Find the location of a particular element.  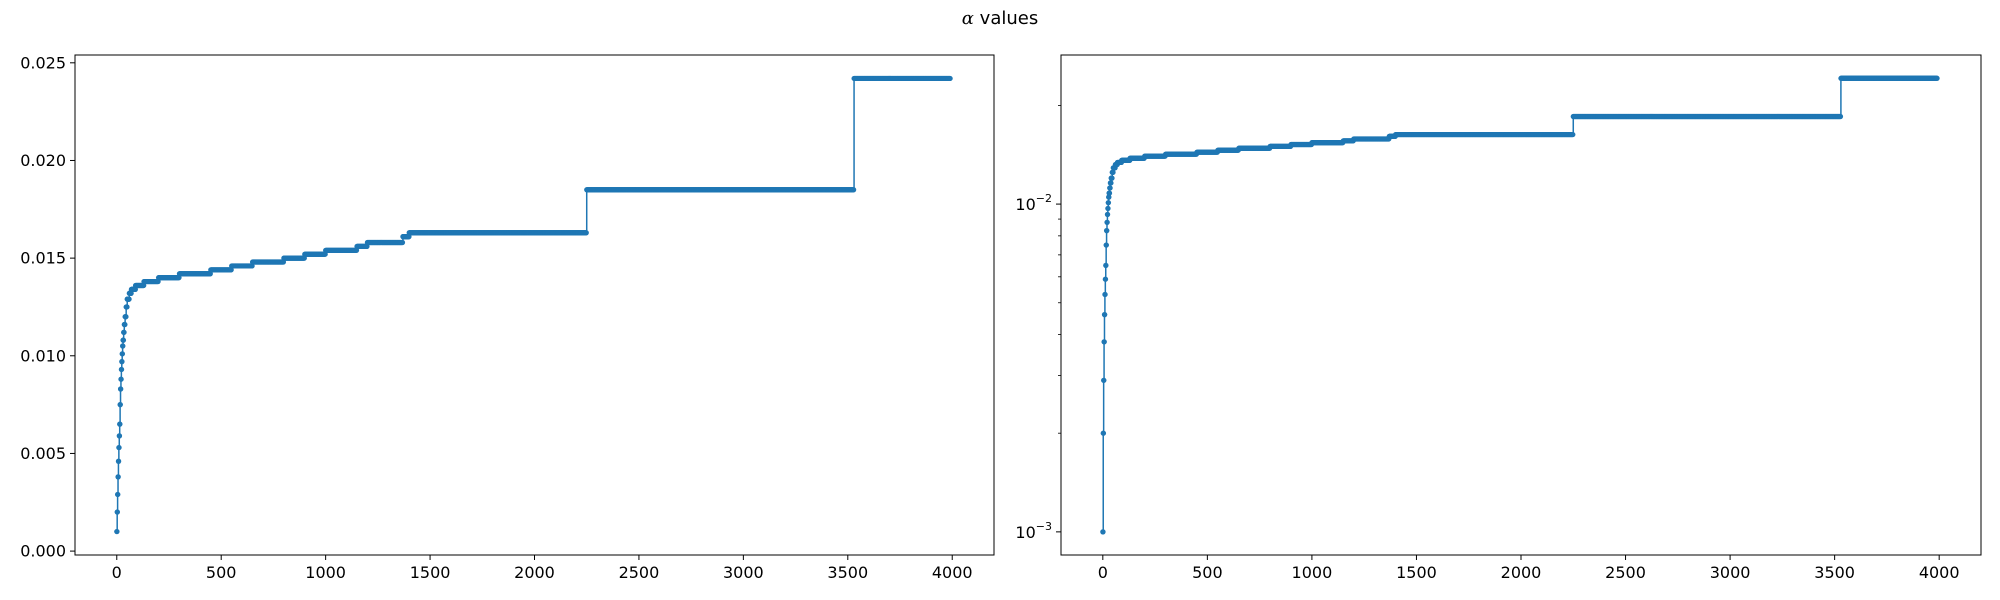

y-tick-label-exponent: −3 is located at coordinates (1044, 526).